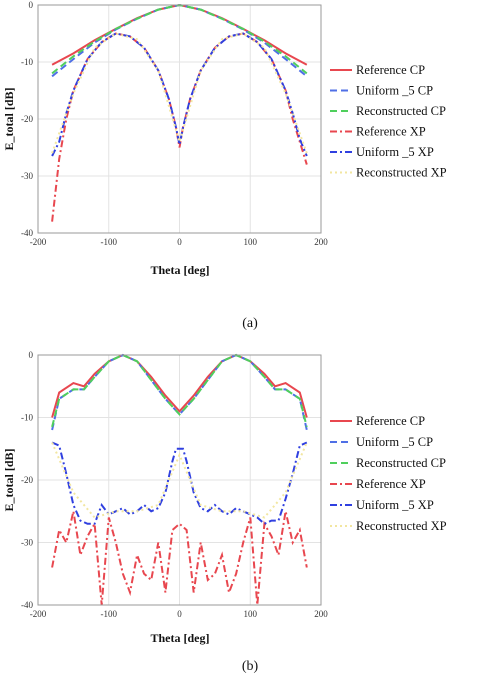  I want to click on chart-b-caption: (b), so click(250, 666).